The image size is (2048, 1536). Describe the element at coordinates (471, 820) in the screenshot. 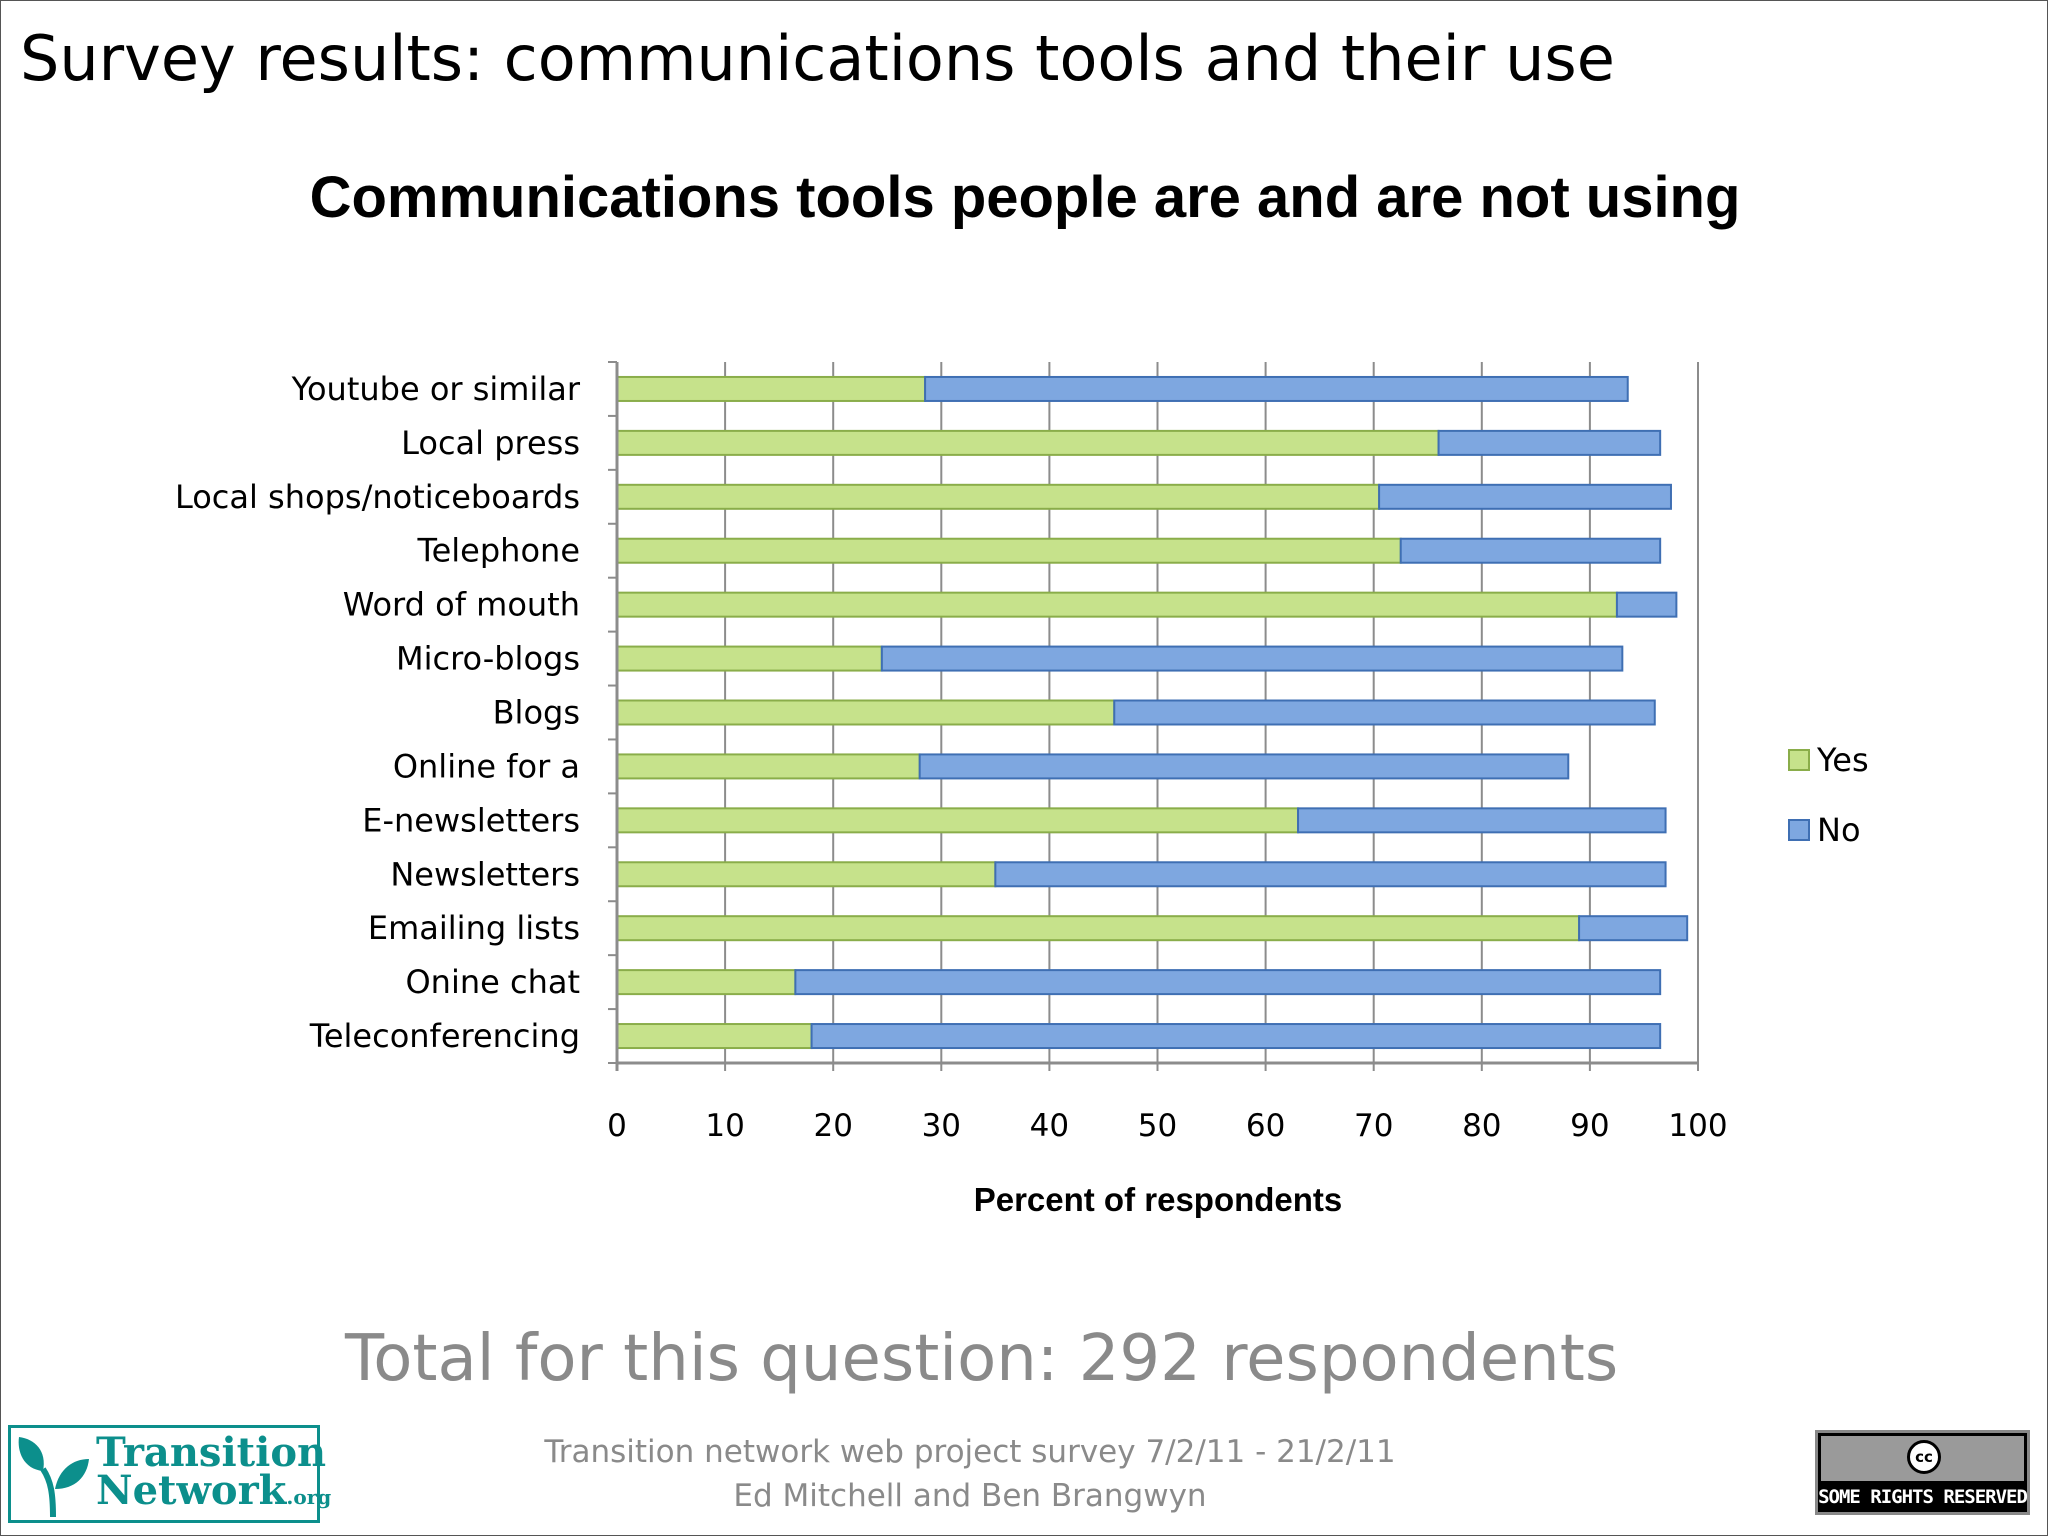

I see `category-label: E-newsletters` at that location.